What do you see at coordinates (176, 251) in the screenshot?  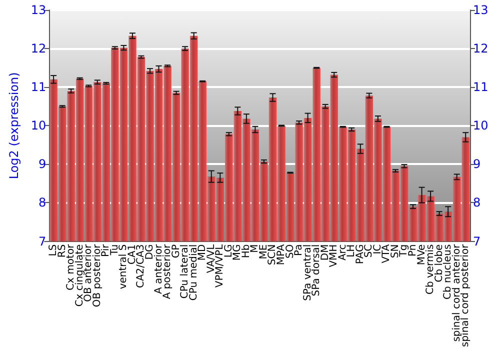 I see `x-tick-label: GP` at bounding box center [176, 251].